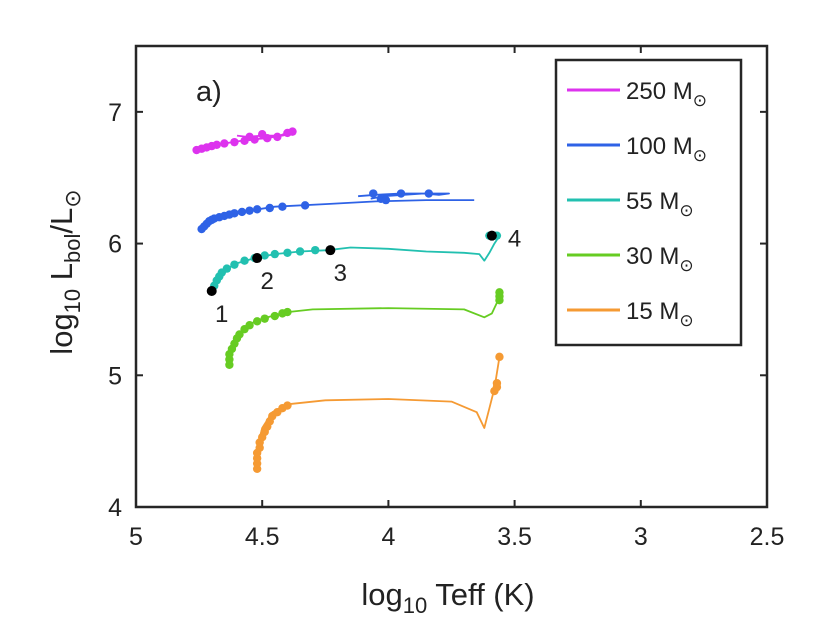  What do you see at coordinates (61, 276) in the screenshot?
I see `y-axis-title-l: L` at bounding box center [61, 276].